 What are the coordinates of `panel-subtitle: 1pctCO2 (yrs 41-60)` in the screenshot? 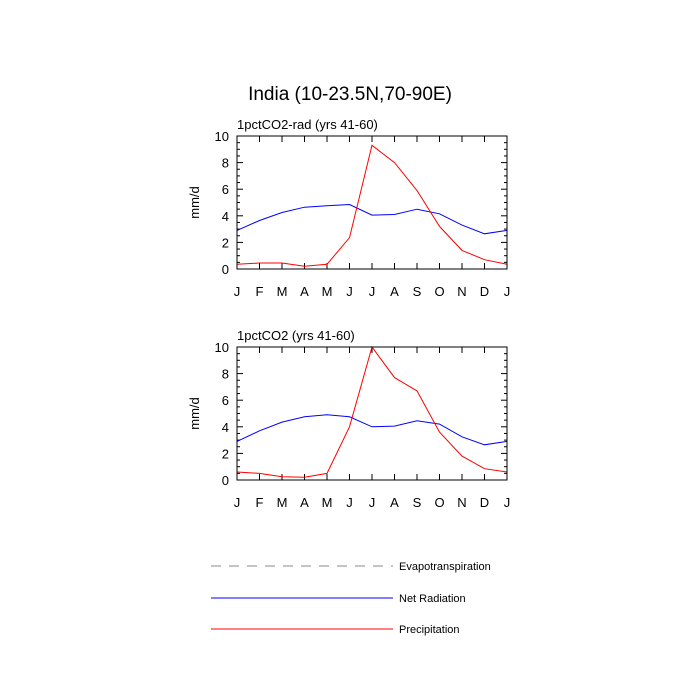 It's located at (296, 335).